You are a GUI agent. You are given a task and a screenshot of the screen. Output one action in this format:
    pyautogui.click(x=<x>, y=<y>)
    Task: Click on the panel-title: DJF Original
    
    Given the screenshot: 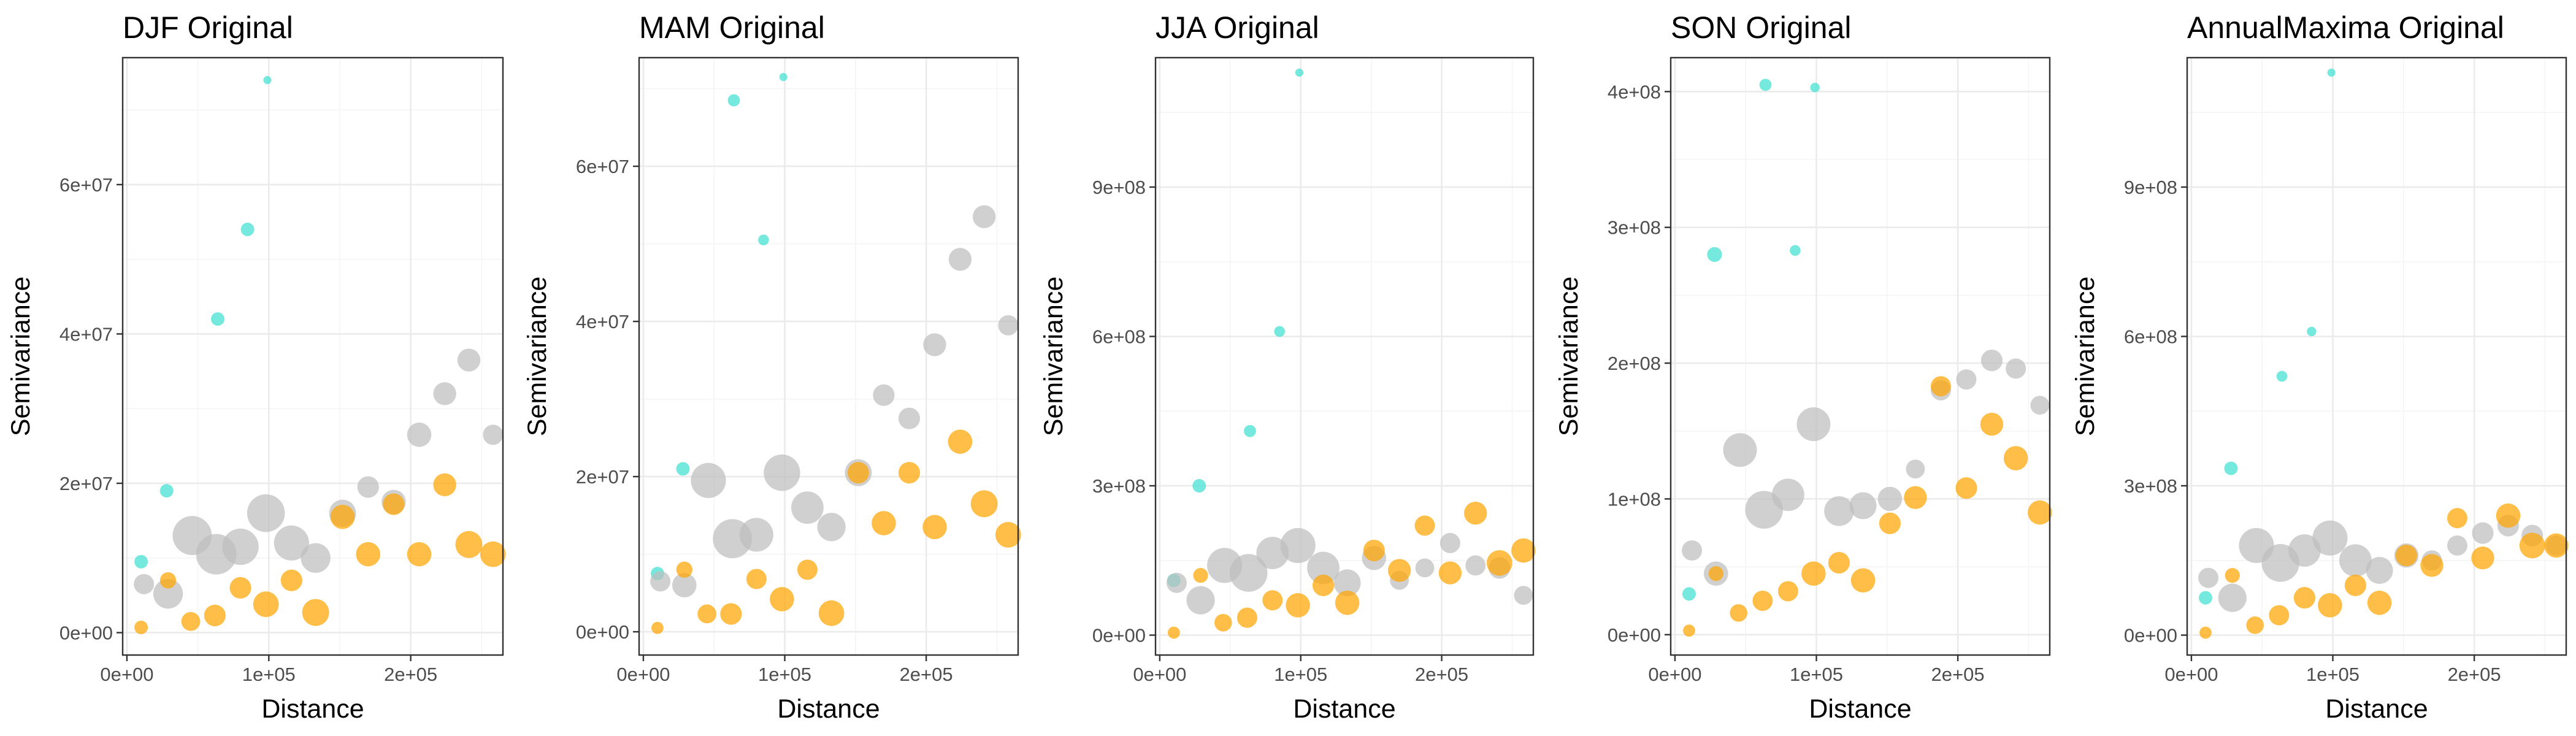 What is the action you would take?
    pyautogui.click(x=208, y=27)
    